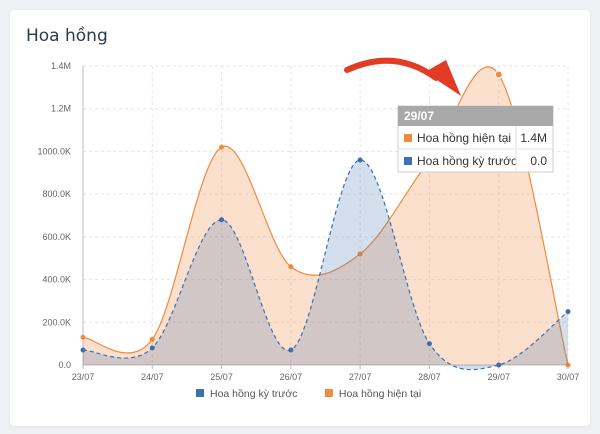 This screenshot has width=600, height=434. What do you see at coordinates (221, 377) in the screenshot?
I see `x-tick-label: 25/07` at bounding box center [221, 377].